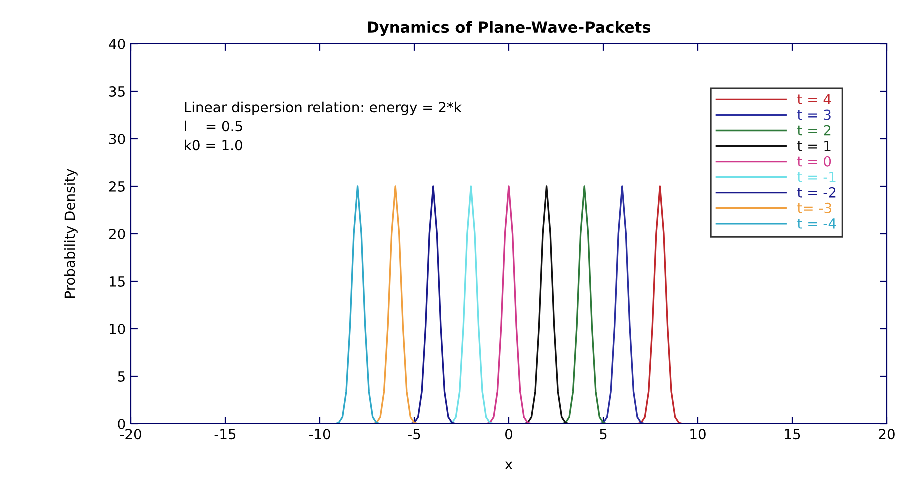 This screenshot has width=907, height=491. I want to click on annotation: l = 0.5, so click(213, 126).